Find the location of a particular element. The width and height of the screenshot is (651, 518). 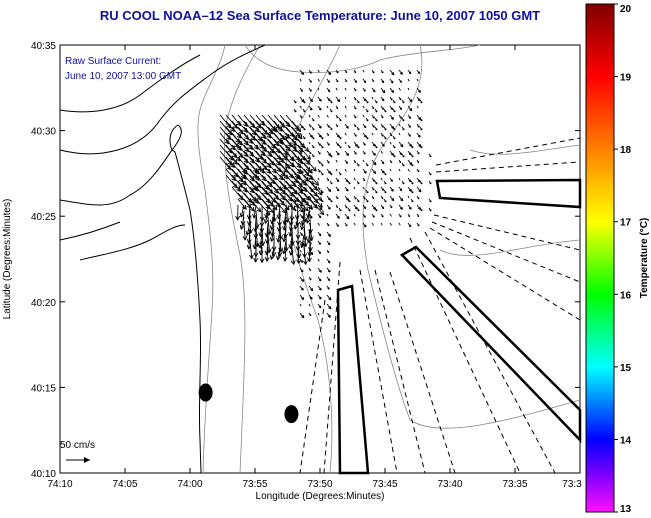

colorbar is located at coordinates (600, 258).